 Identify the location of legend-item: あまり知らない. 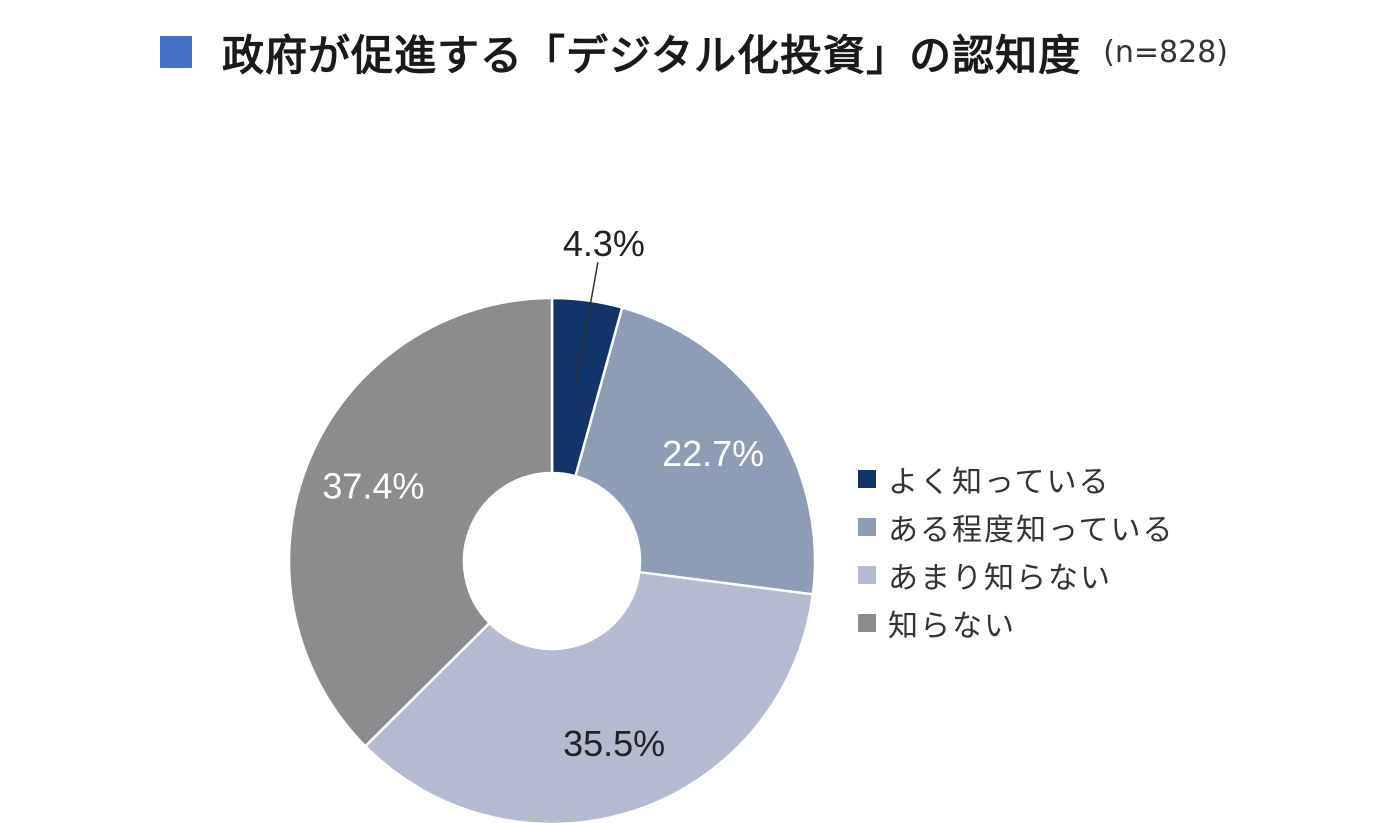
(1016, 575).